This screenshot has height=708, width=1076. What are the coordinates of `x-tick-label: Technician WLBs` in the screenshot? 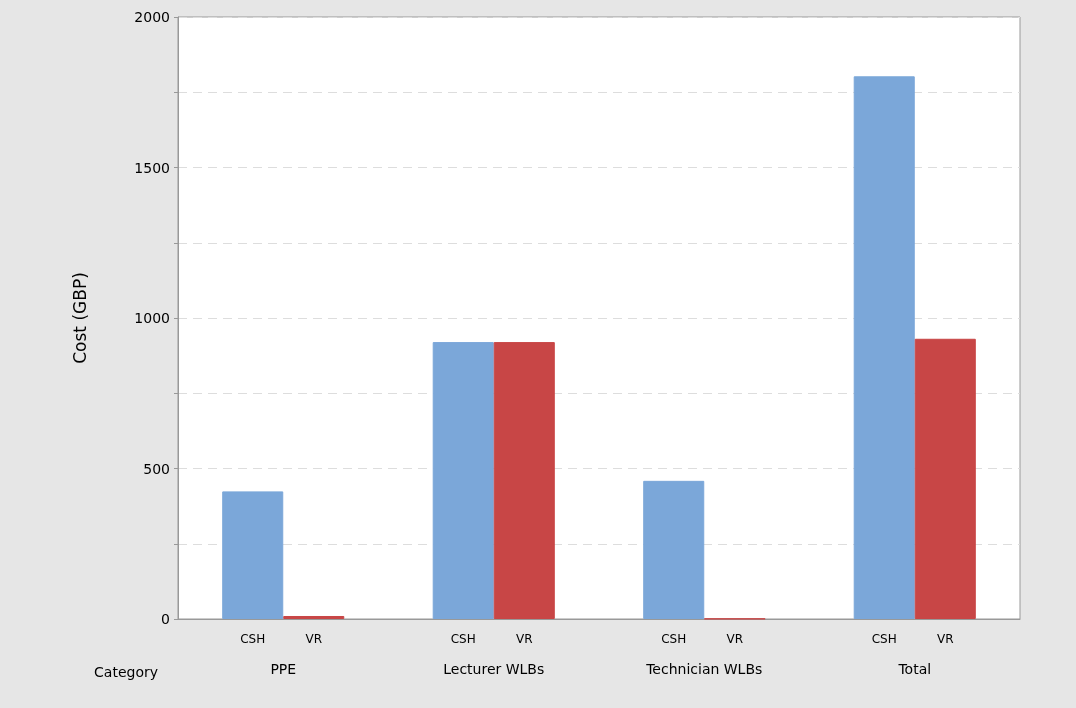 It's located at (704, 669).